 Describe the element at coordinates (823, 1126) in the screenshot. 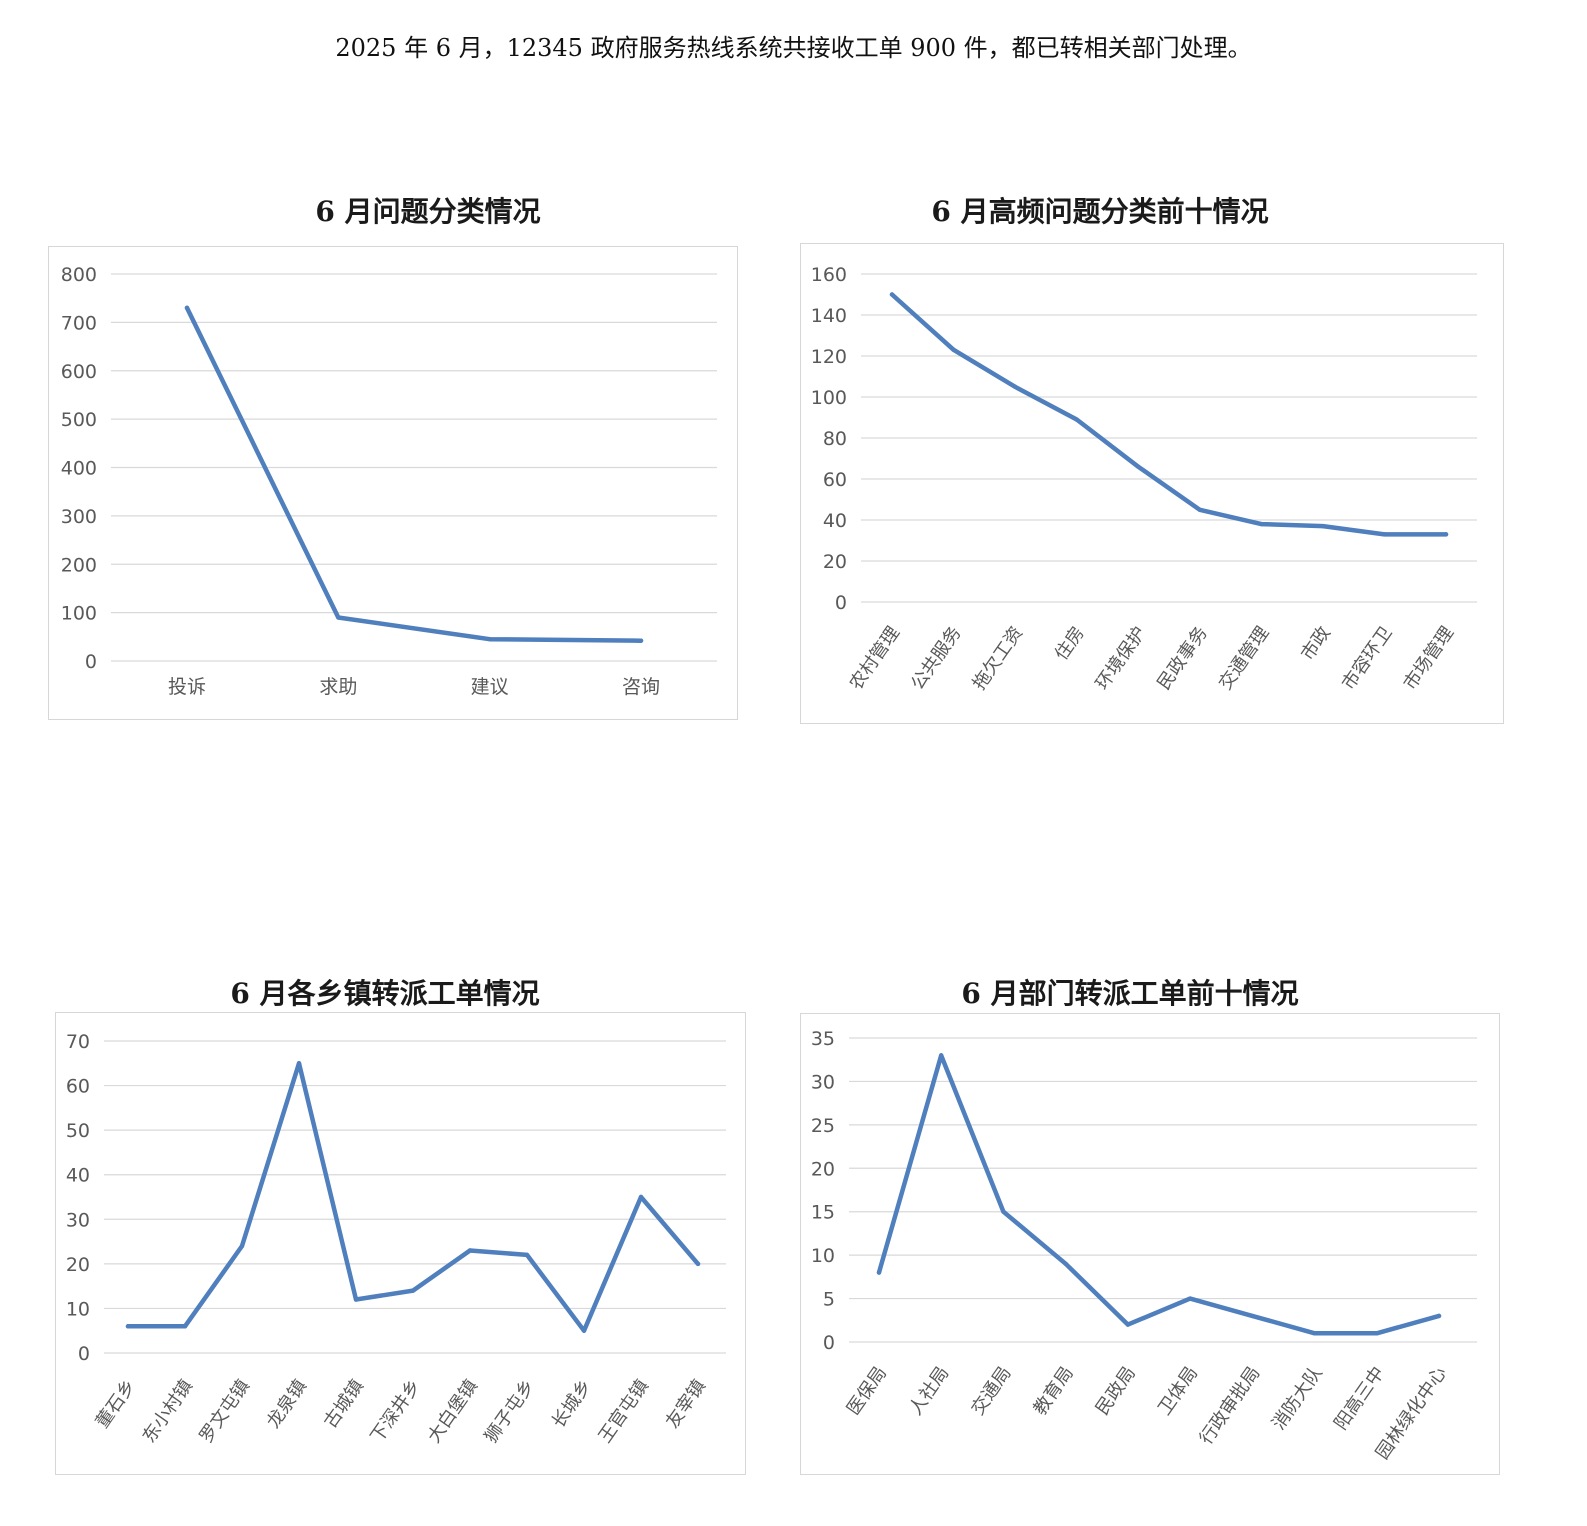

I see `y-tick-label: 25` at that location.